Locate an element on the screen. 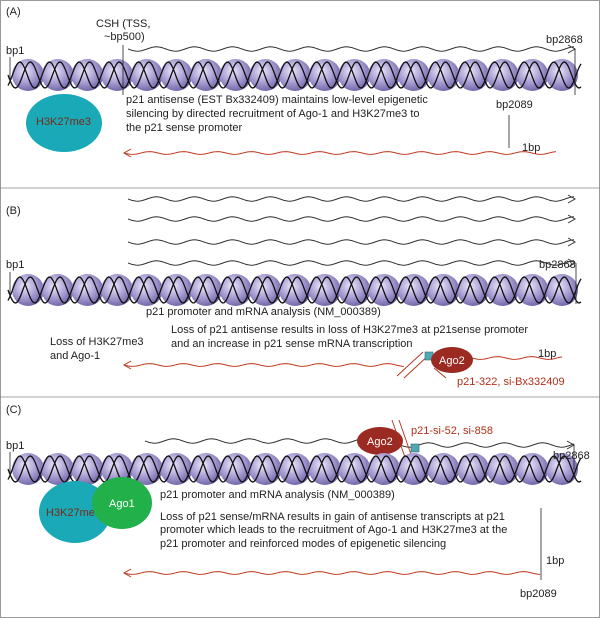 The height and width of the screenshot is (618, 600). panel-a-wave-top is located at coordinates (352, 49).